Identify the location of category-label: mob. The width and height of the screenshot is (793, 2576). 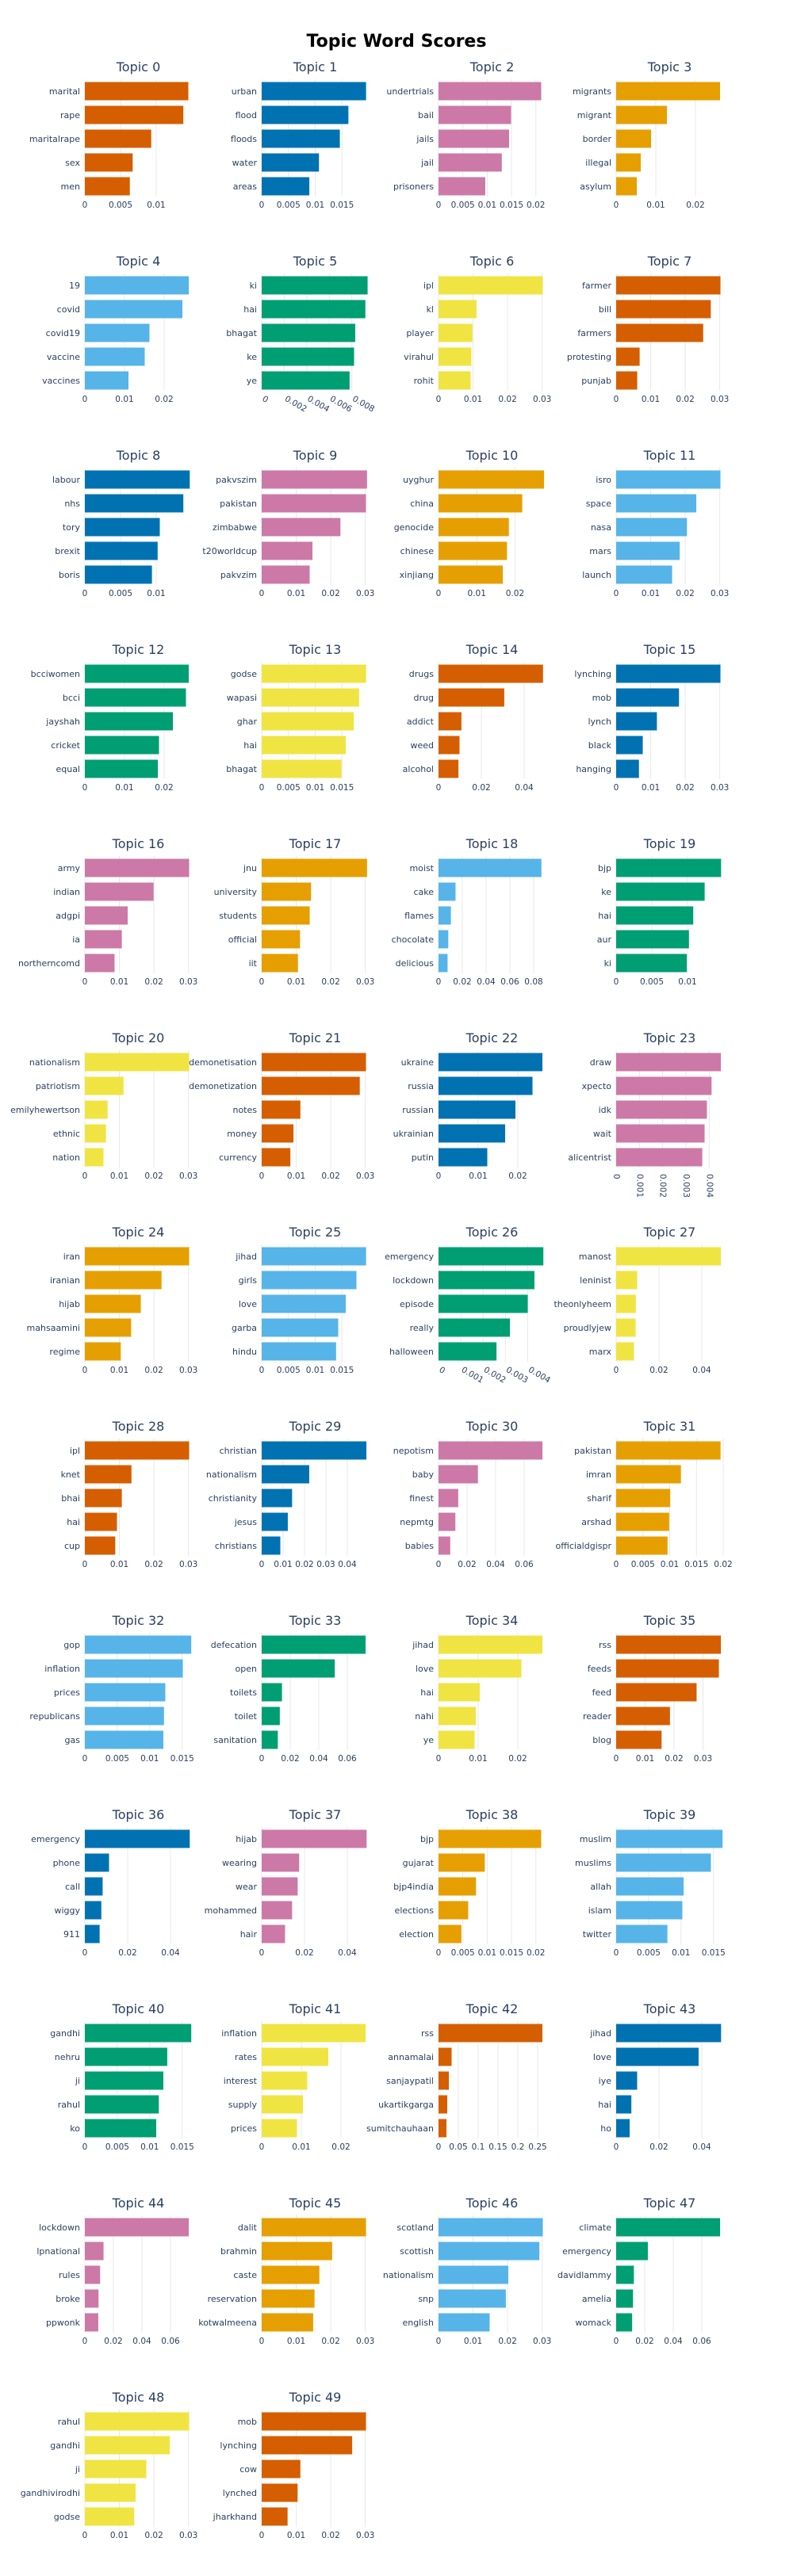
(248, 2422).